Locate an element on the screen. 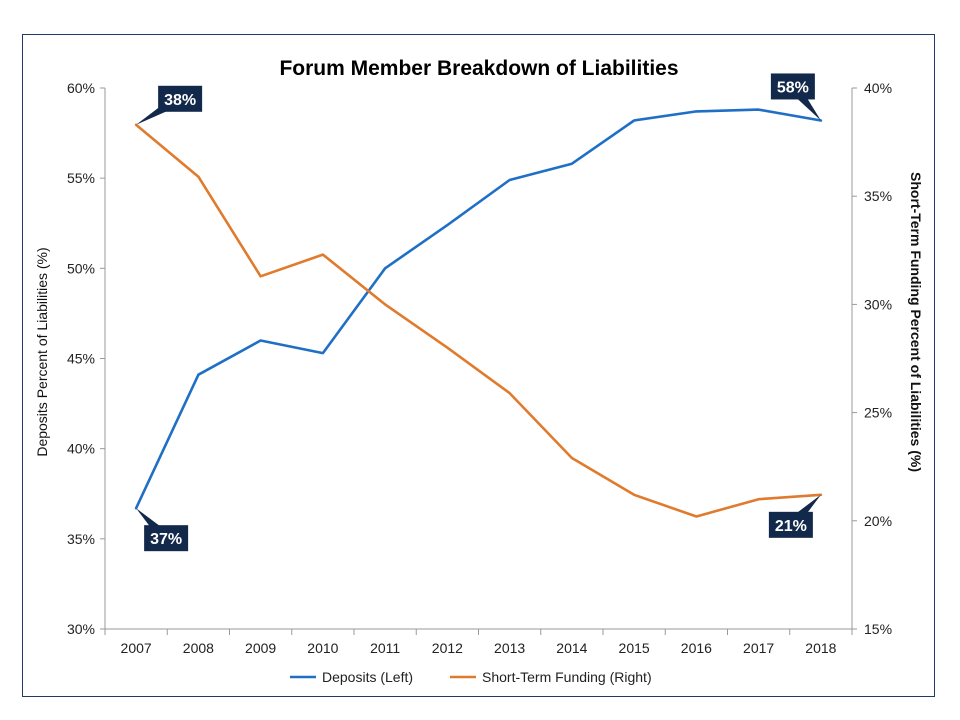 This screenshot has width=960, height=720. x-tick-label: 2010 is located at coordinates (322, 648).